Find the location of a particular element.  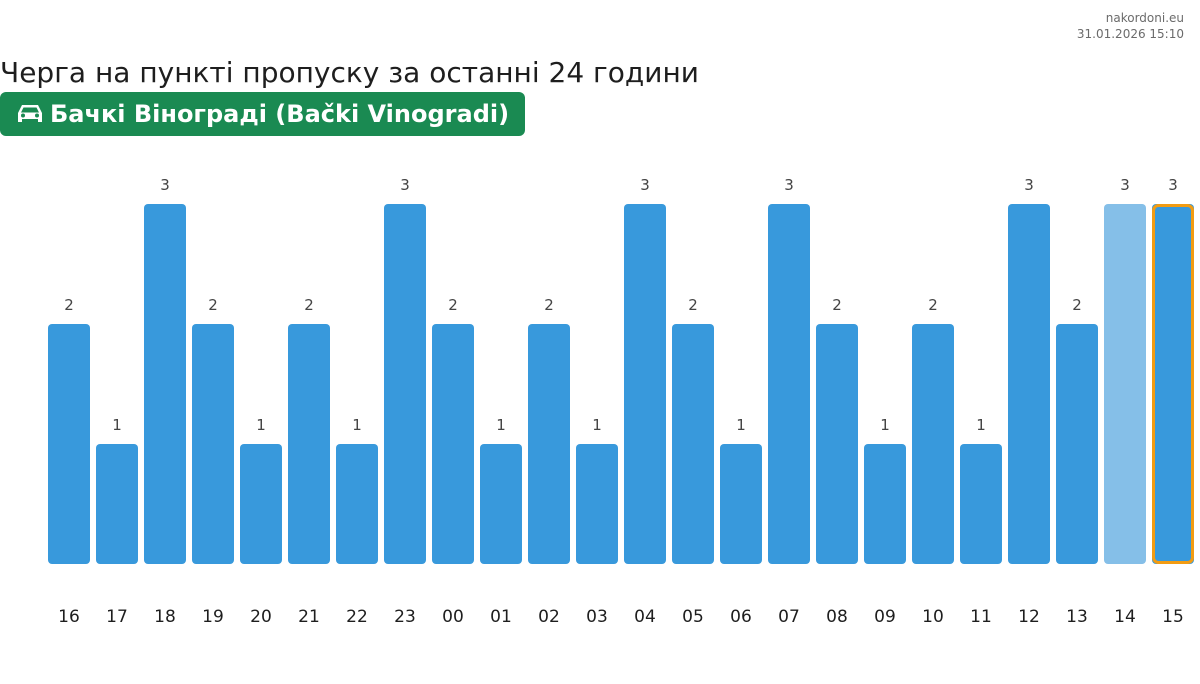

value-label-05: 2 is located at coordinates (693, 305).